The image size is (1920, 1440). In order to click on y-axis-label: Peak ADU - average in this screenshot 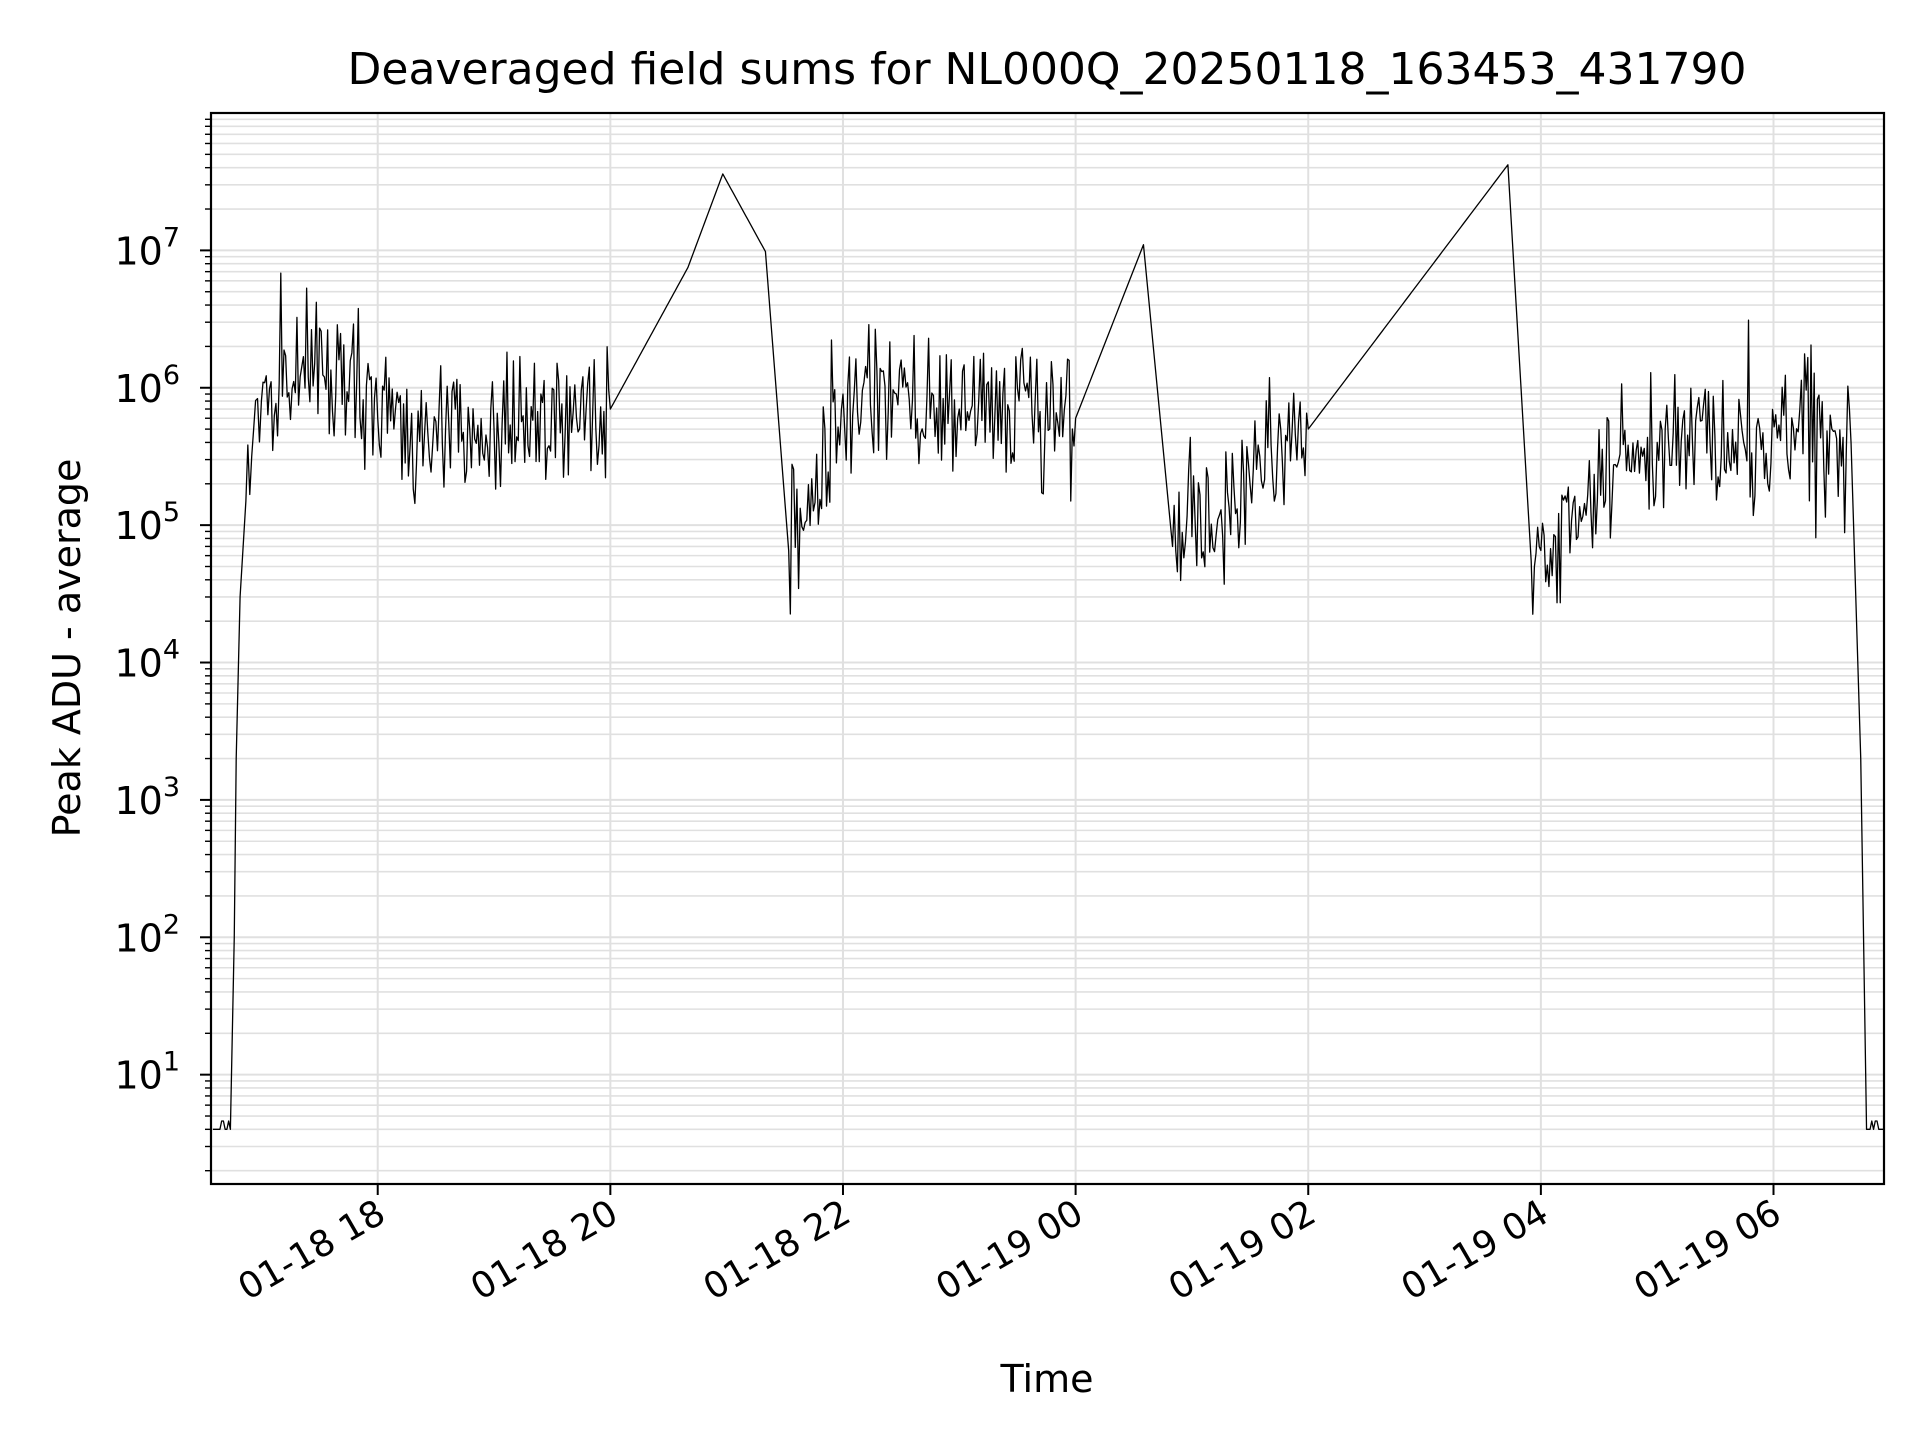, I will do `click(67, 648)`.